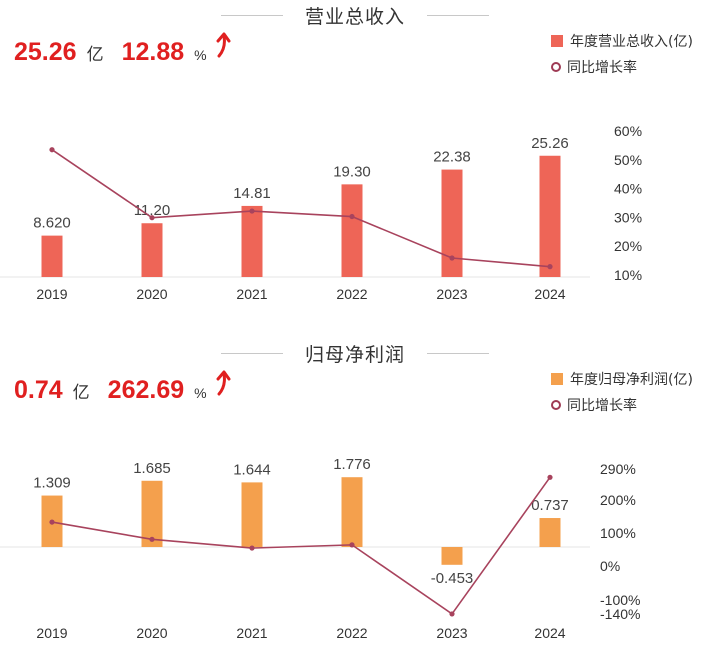 The height and width of the screenshot is (659, 710). I want to click on legend-bar-label: 年度归母净利润(亿), so click(631, 380).